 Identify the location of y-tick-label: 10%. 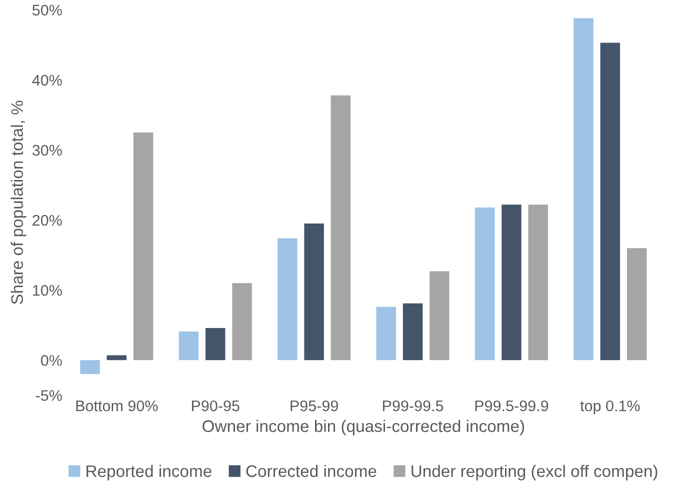
(47, 290).